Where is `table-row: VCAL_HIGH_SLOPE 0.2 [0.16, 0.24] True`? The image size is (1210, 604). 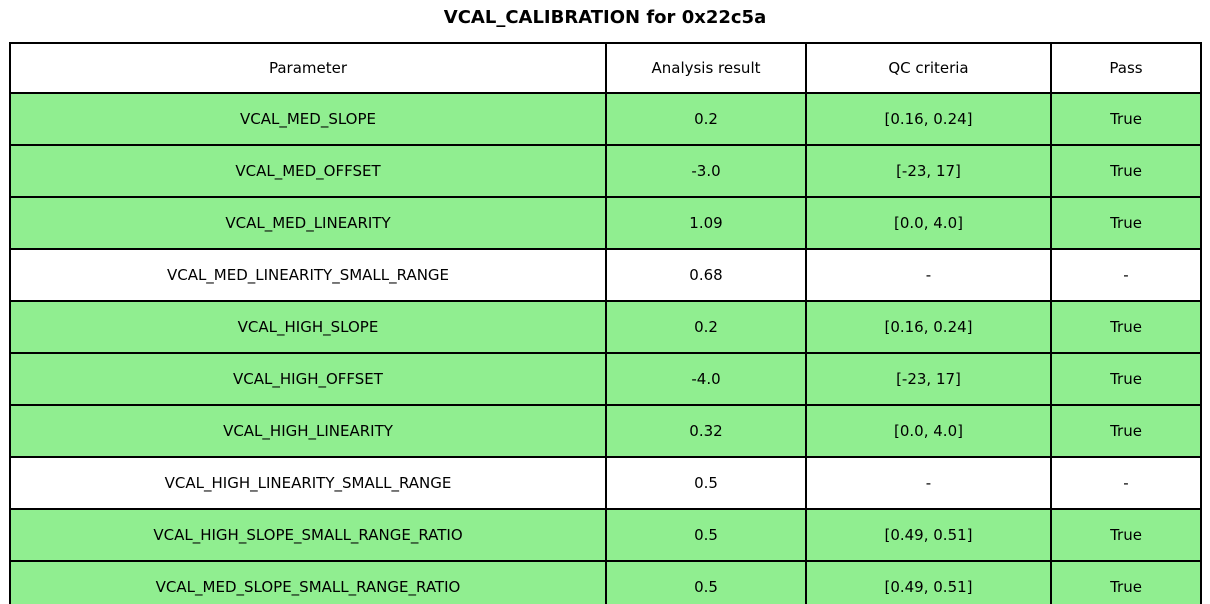 table-row: VCAL_HIGH_SLOPE 0.2 [0.16, 0.24] True is located at coordinates (605, 327).